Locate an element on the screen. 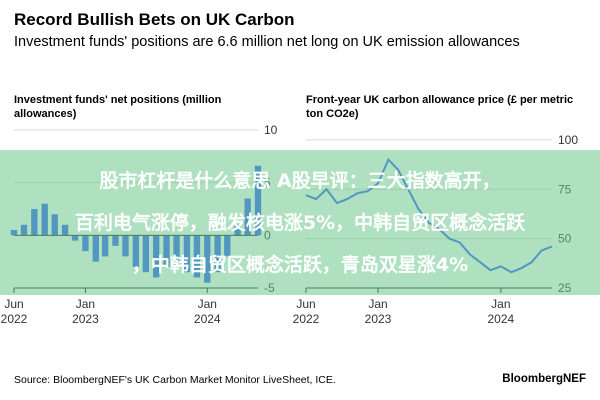  chart-title: Record Bullish Bets on UK Carbon is located at coordinates (154, 19).